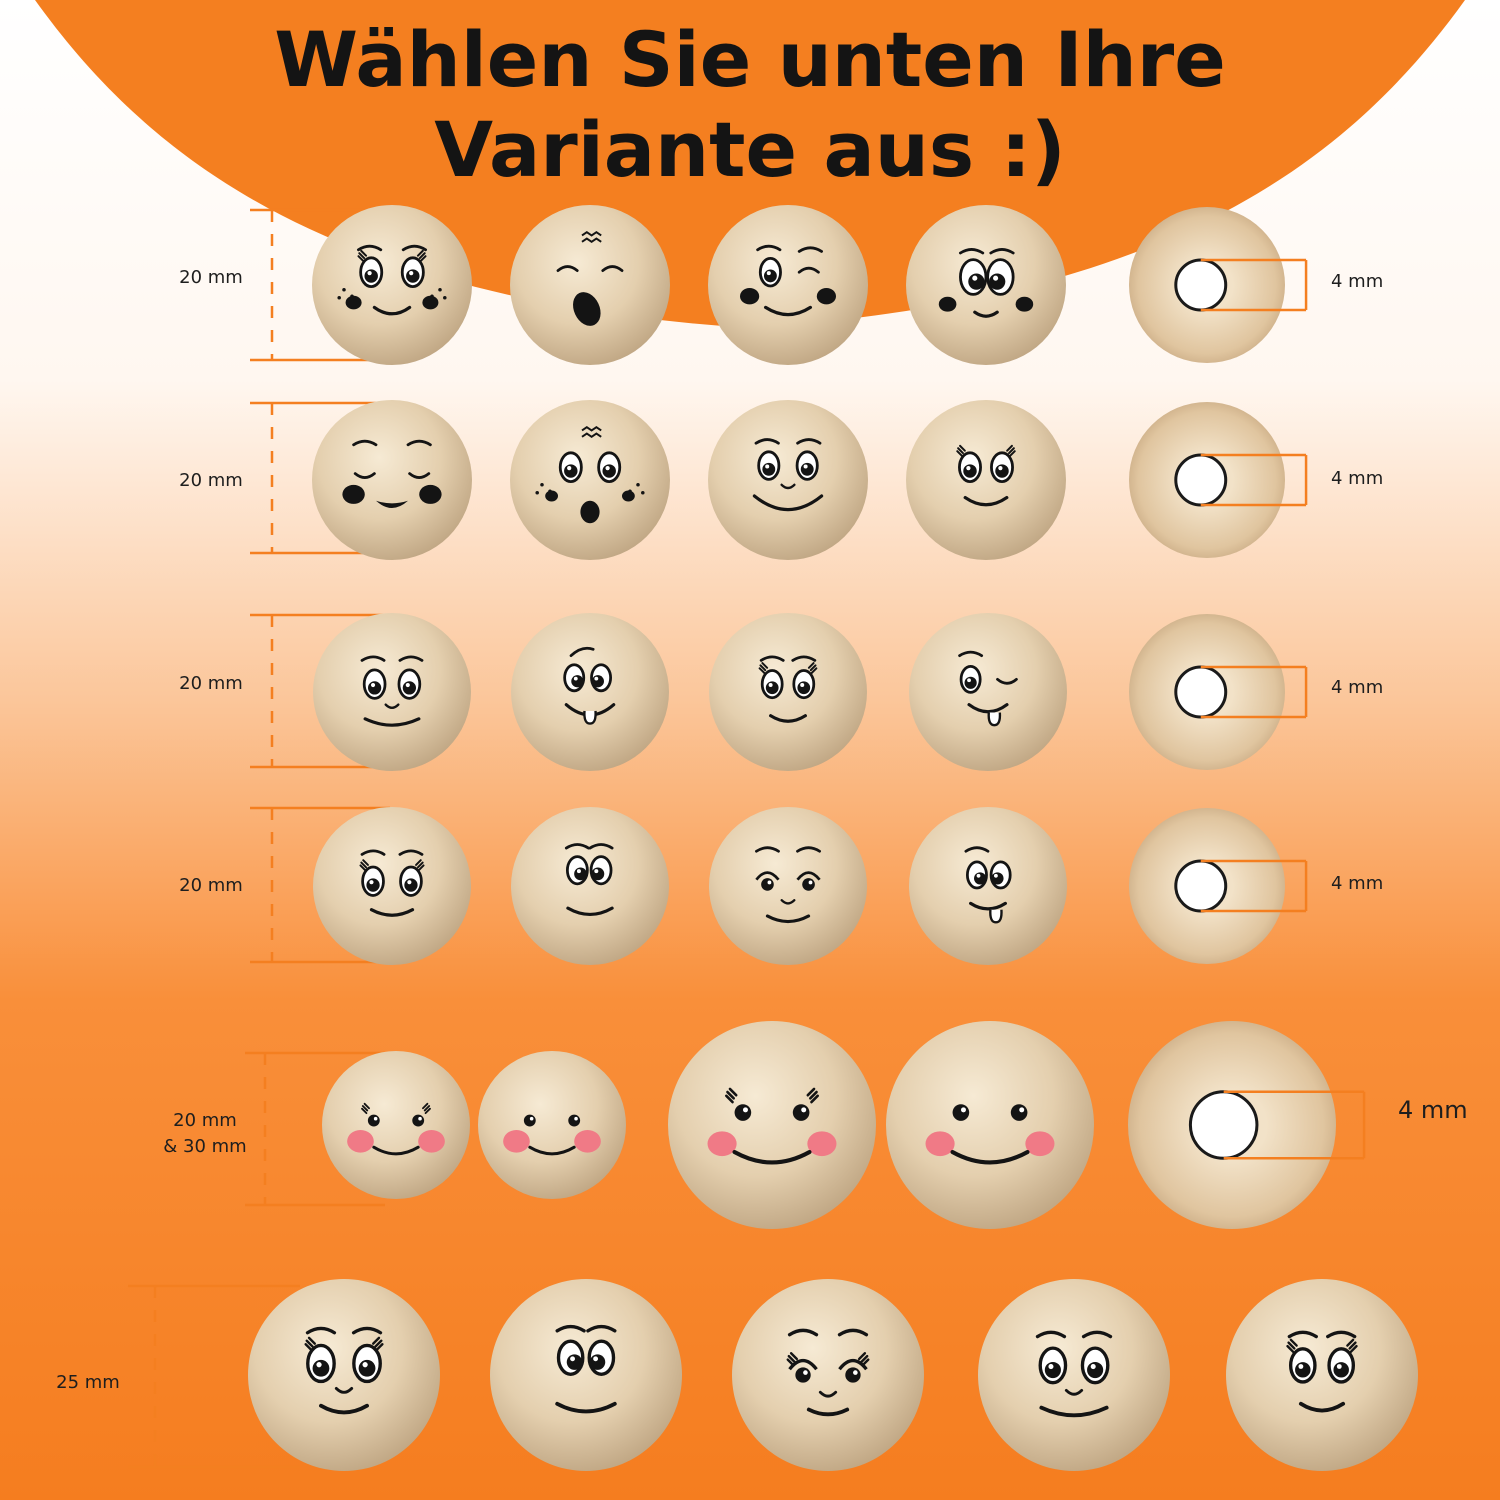 This screenshot has width=1500, height=1500. I want to click on face-bead-blush-lashes-small, so click(396, 1125).